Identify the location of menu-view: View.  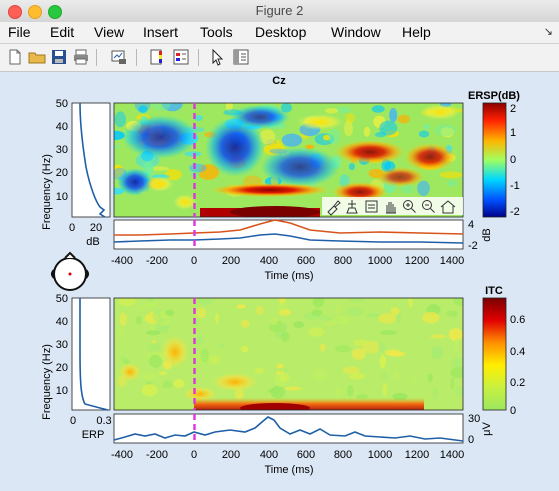
(109, 32).